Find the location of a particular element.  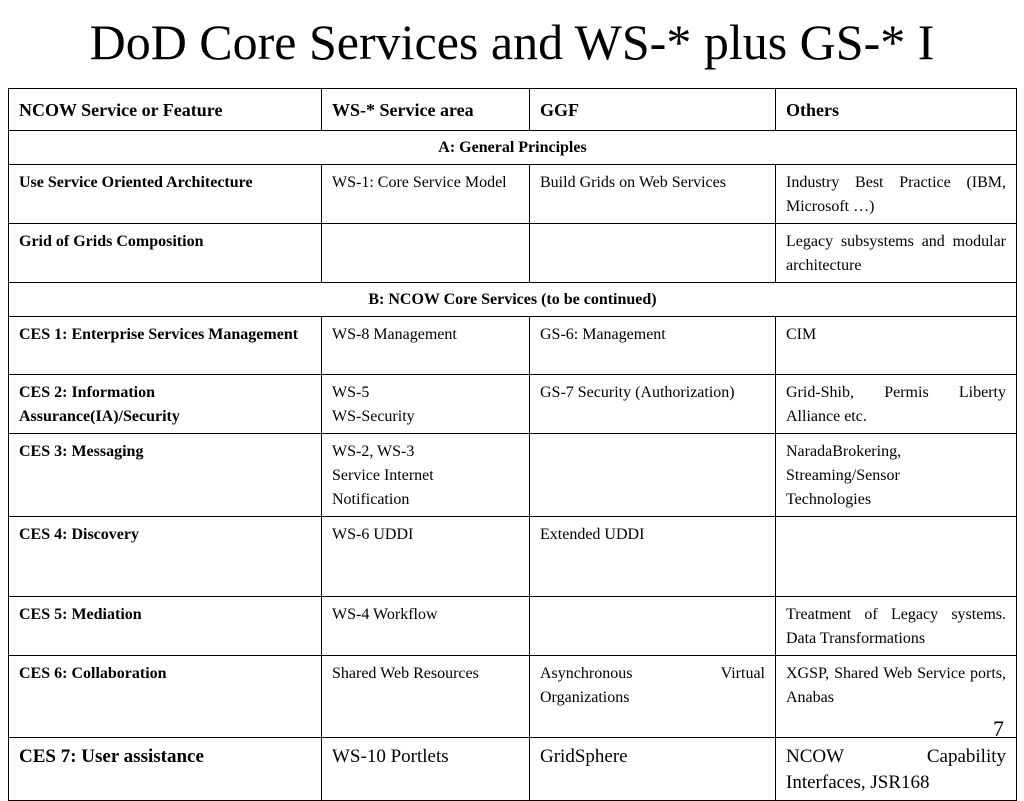

section-heading: A: General Principles is located at coordinates (512, 147).